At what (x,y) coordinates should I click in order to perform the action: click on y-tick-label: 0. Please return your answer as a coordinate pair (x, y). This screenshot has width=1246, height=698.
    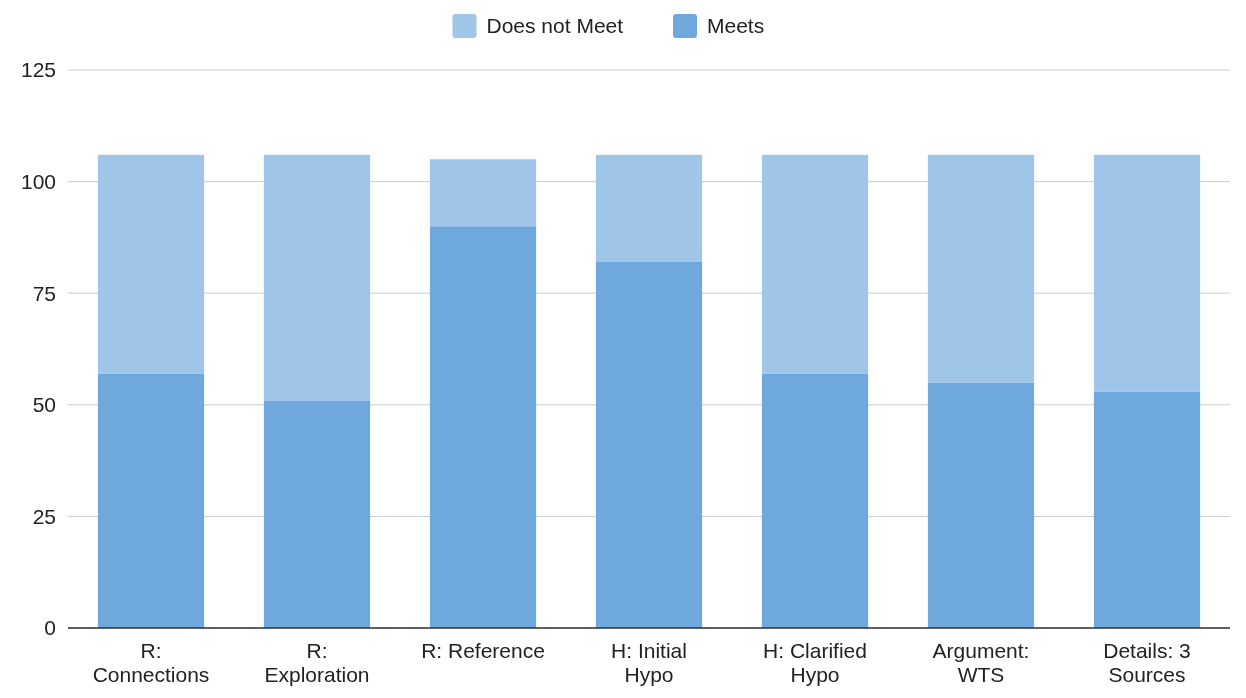
    Looking at the image, I should click on (50, 628).